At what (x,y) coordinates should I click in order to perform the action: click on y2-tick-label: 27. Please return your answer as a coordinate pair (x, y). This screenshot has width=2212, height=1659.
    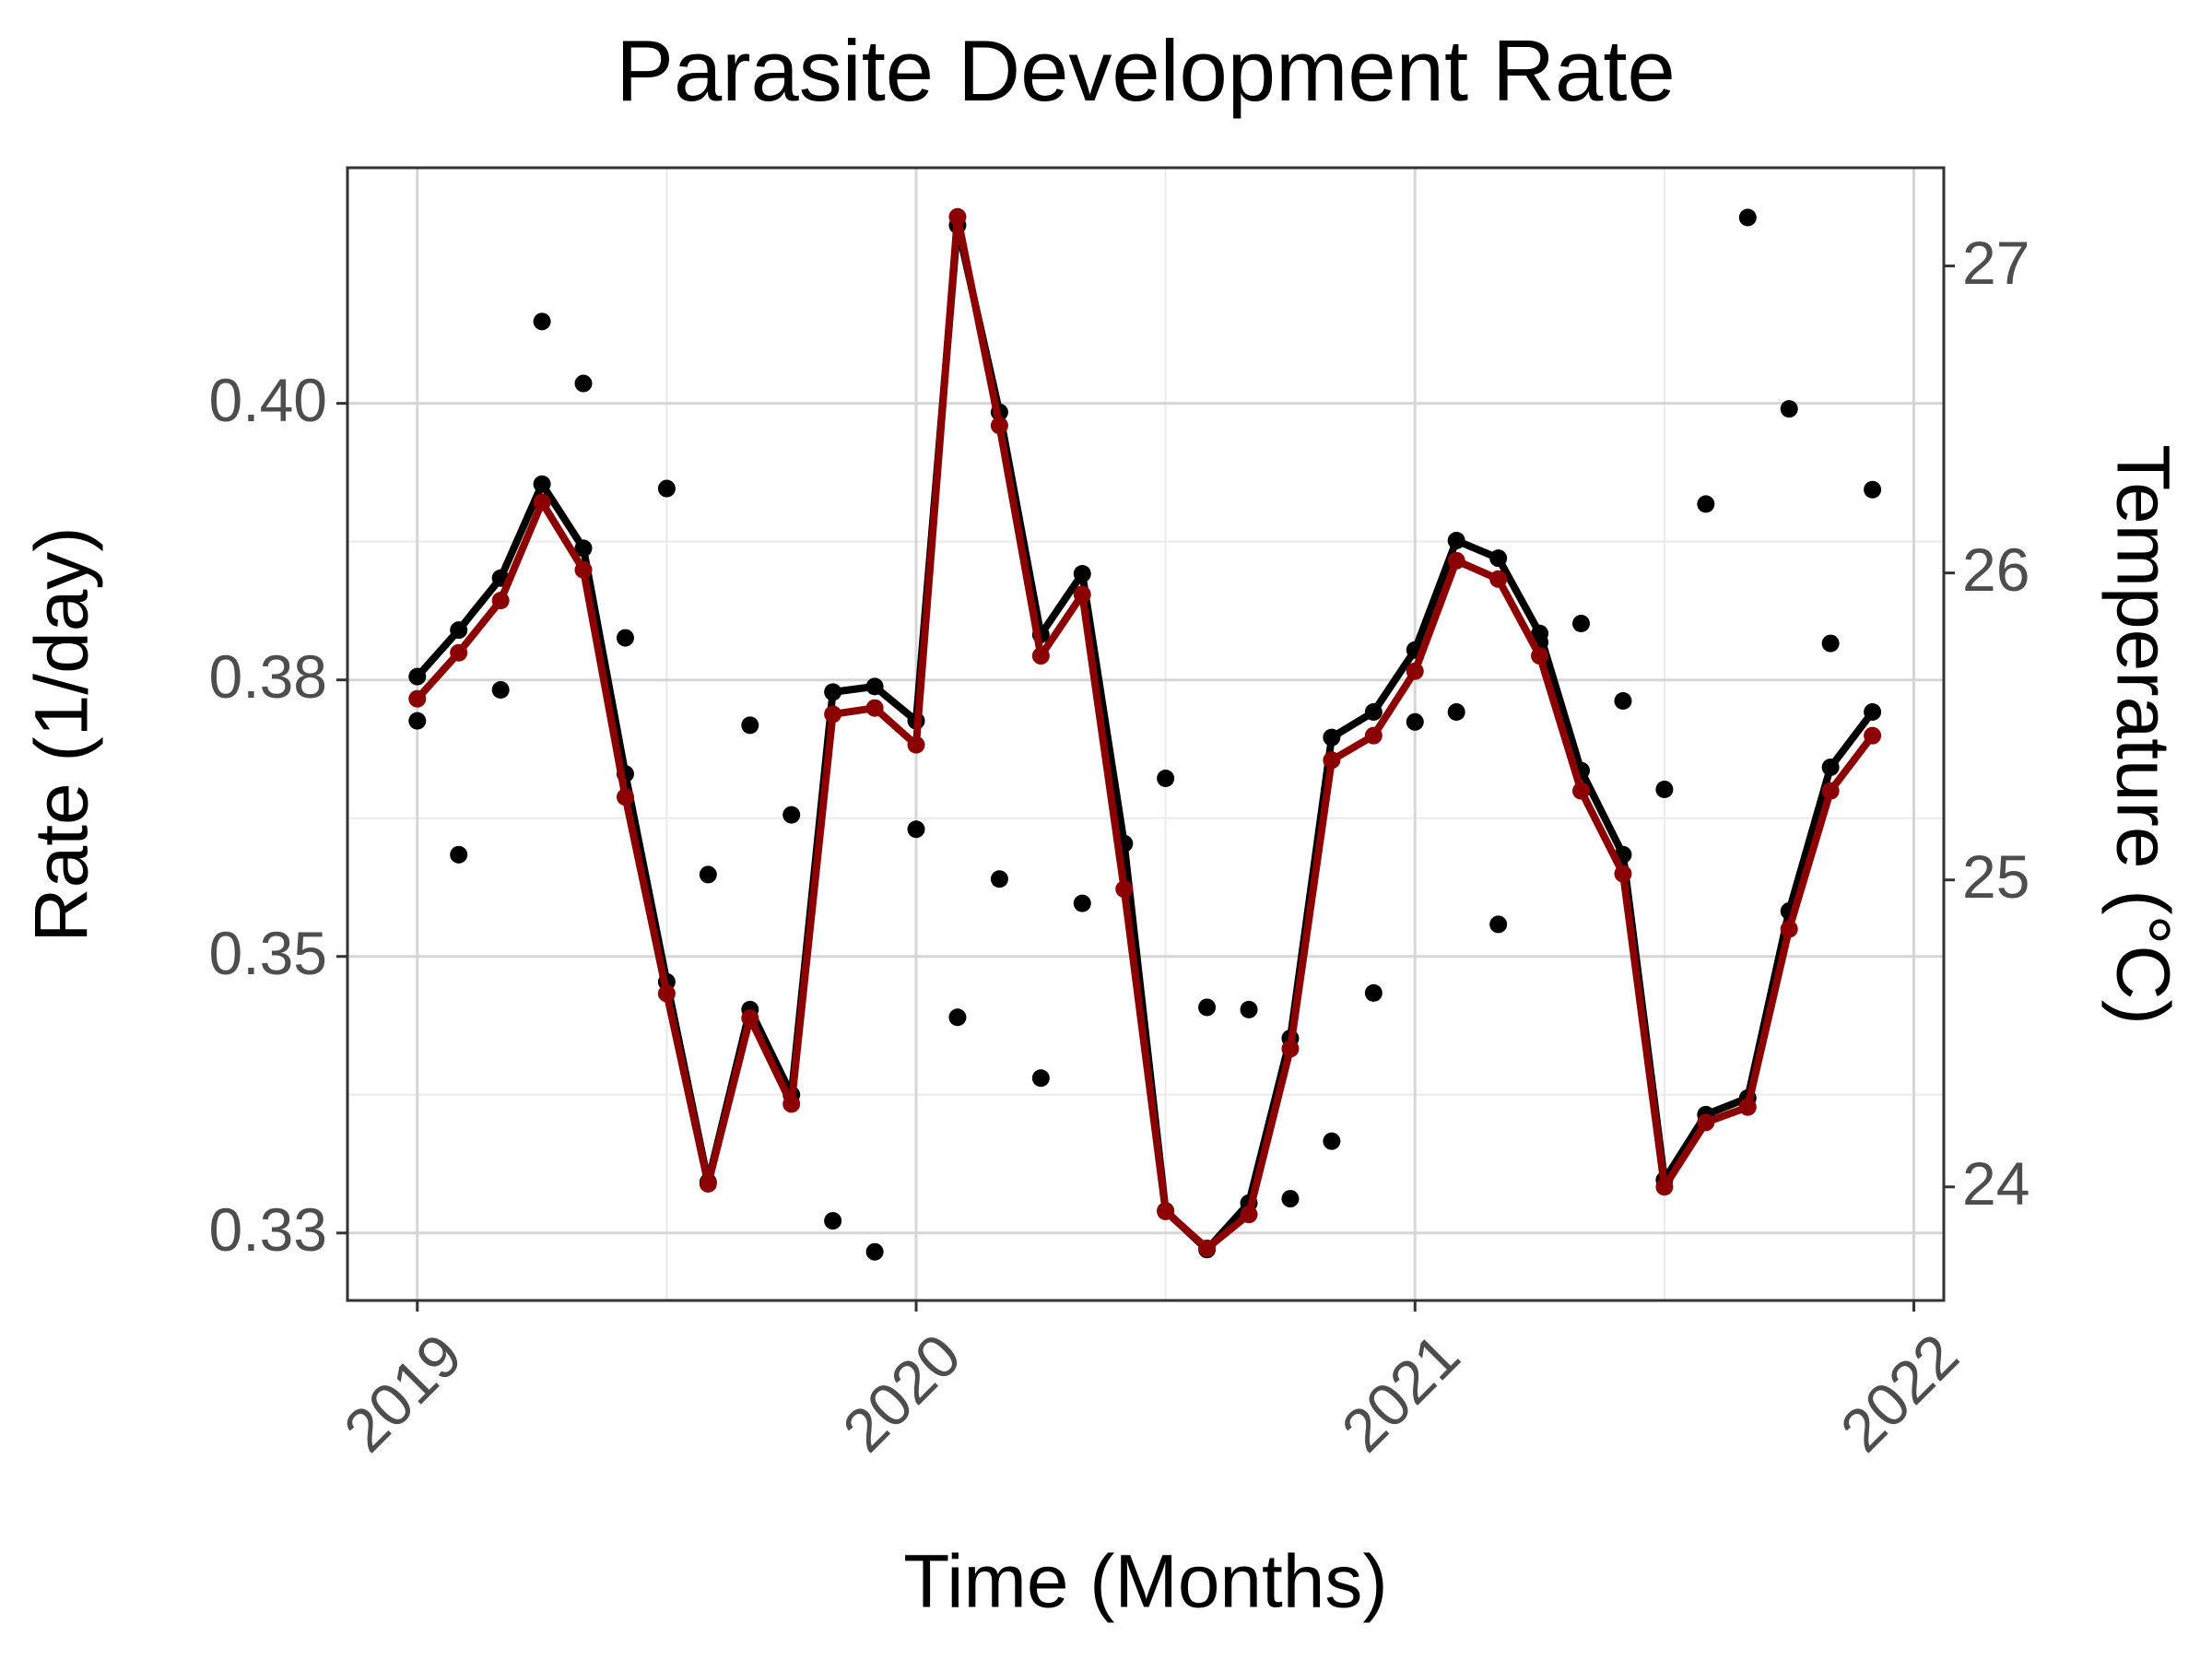
    Looking at the image, I should click on (1996, 263).